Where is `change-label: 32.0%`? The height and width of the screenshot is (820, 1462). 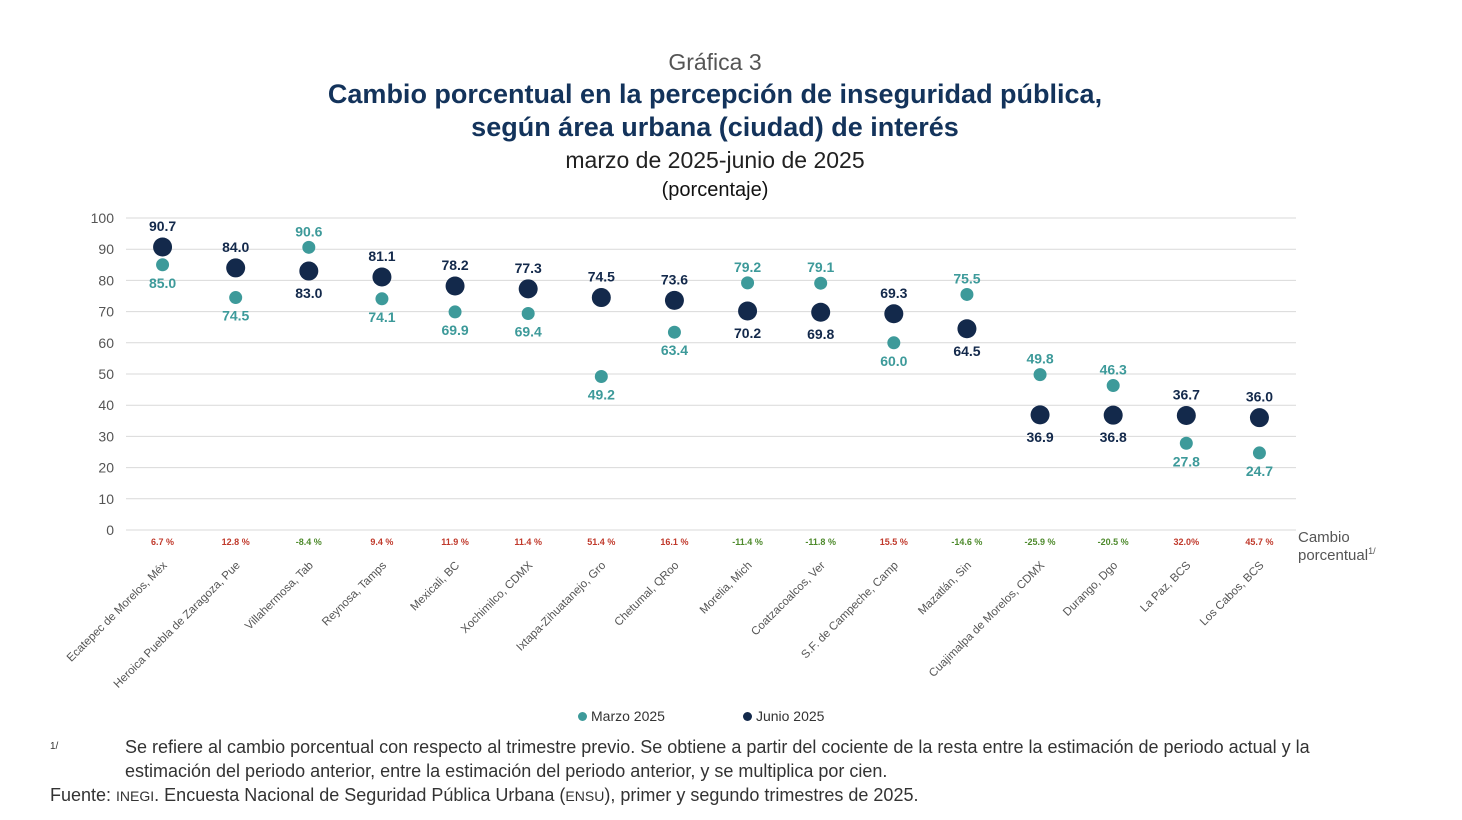
change-label: 32.0% is located at coordinates (1187, 542).